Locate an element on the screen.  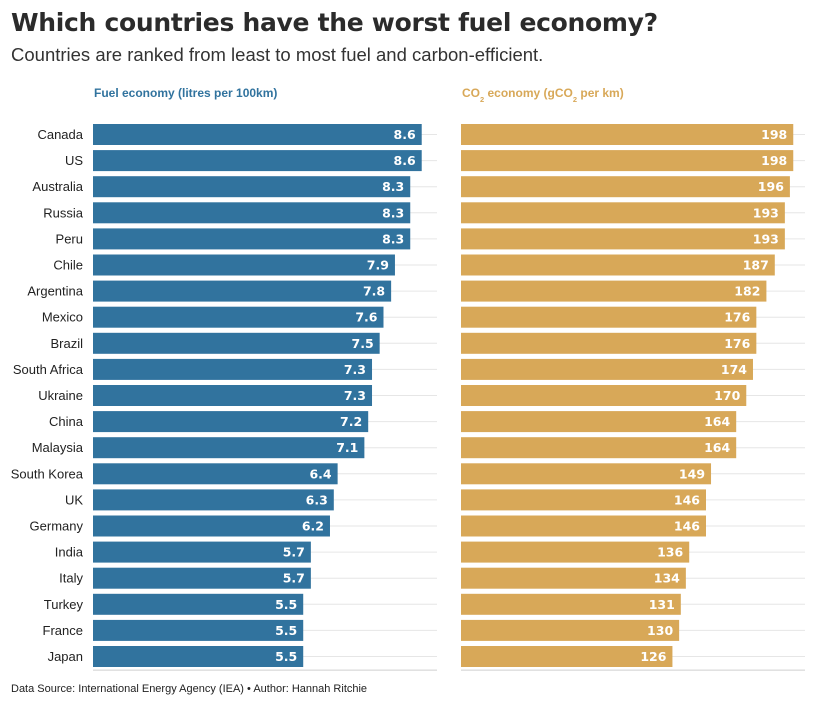
country-label: Ukraine is located at coordinates (60, 395).